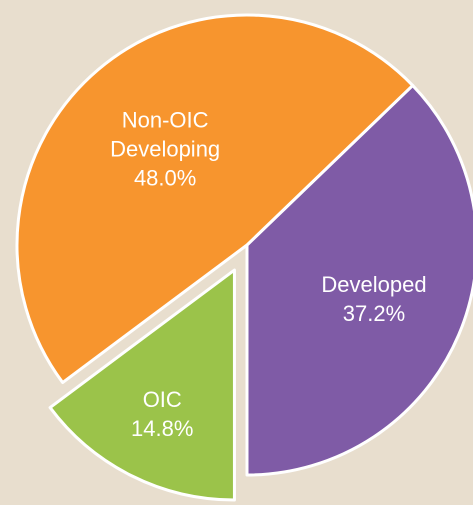 The height and width of the screenshot is (505, 473). What do you see at coordinates (162, 428) in the screenshot?
I see `value-label: 14.8%` at bounding box center [162, 428].